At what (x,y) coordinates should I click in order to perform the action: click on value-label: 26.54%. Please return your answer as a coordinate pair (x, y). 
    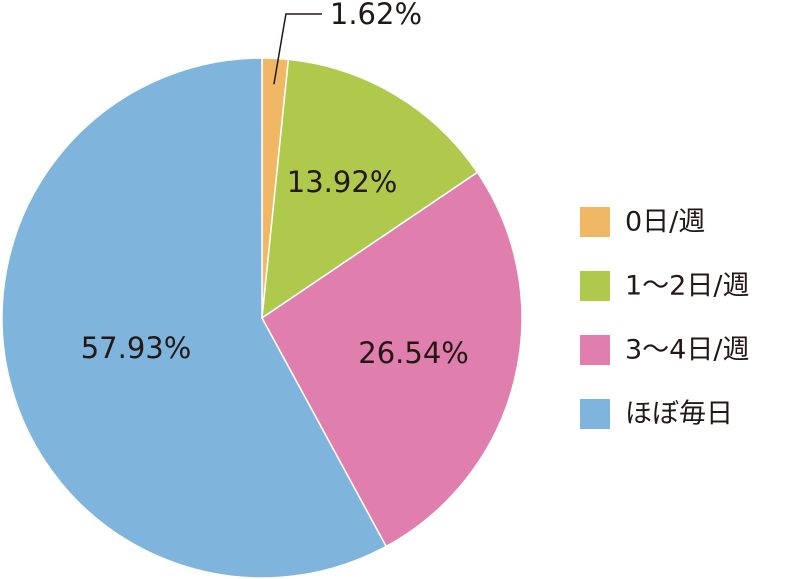
    Looking at the image, I should click on (413, 353).